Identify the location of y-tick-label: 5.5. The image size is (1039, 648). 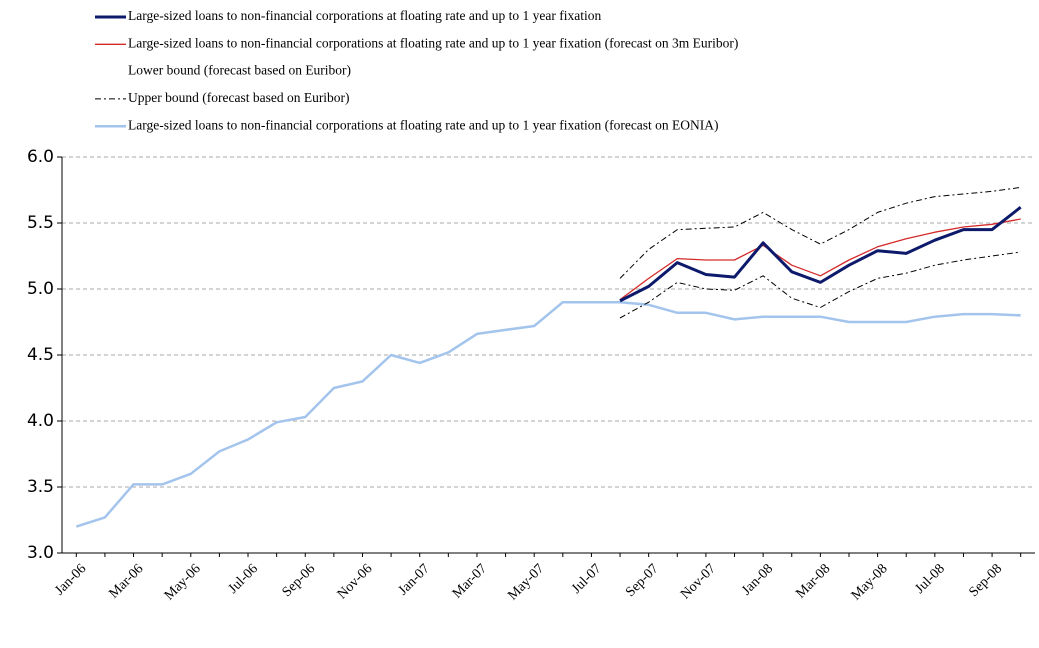
(40, 223).